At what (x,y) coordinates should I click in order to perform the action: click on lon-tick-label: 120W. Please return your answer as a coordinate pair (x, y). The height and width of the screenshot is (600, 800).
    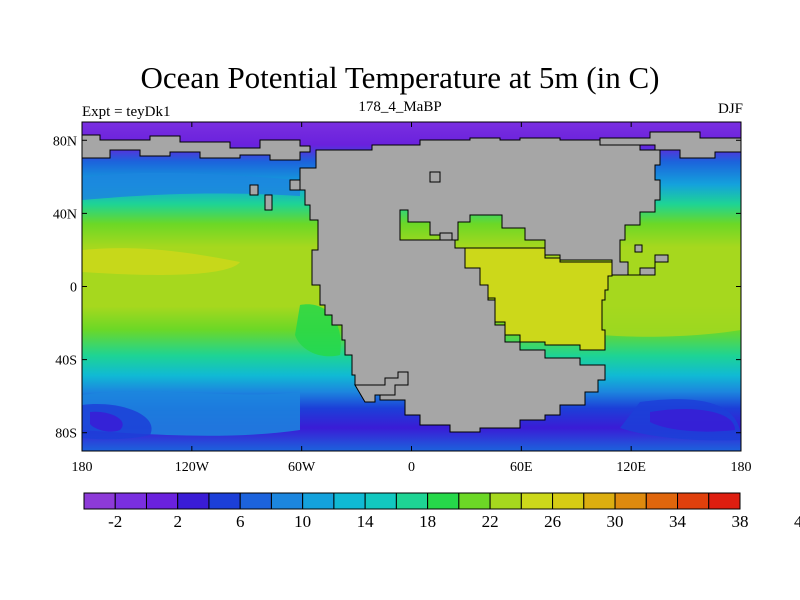
    Looking at the image, I should click on (192, 467).